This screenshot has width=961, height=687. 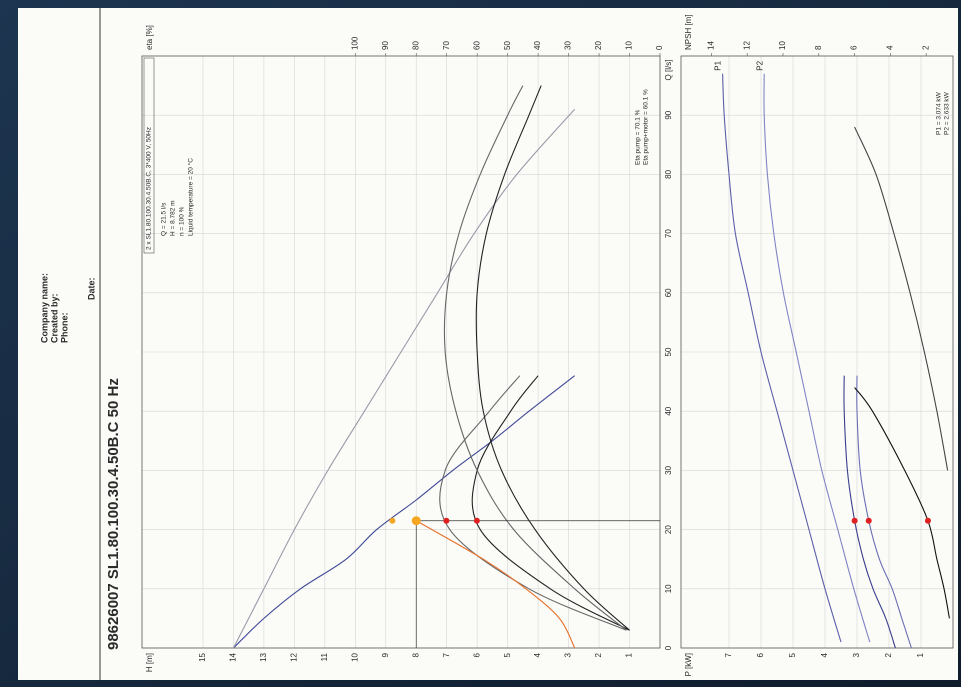 What do you see at coordinates (668, 647) in the screenshot?
I see `x-tick-label: 0` at bounding box center [668, 647].